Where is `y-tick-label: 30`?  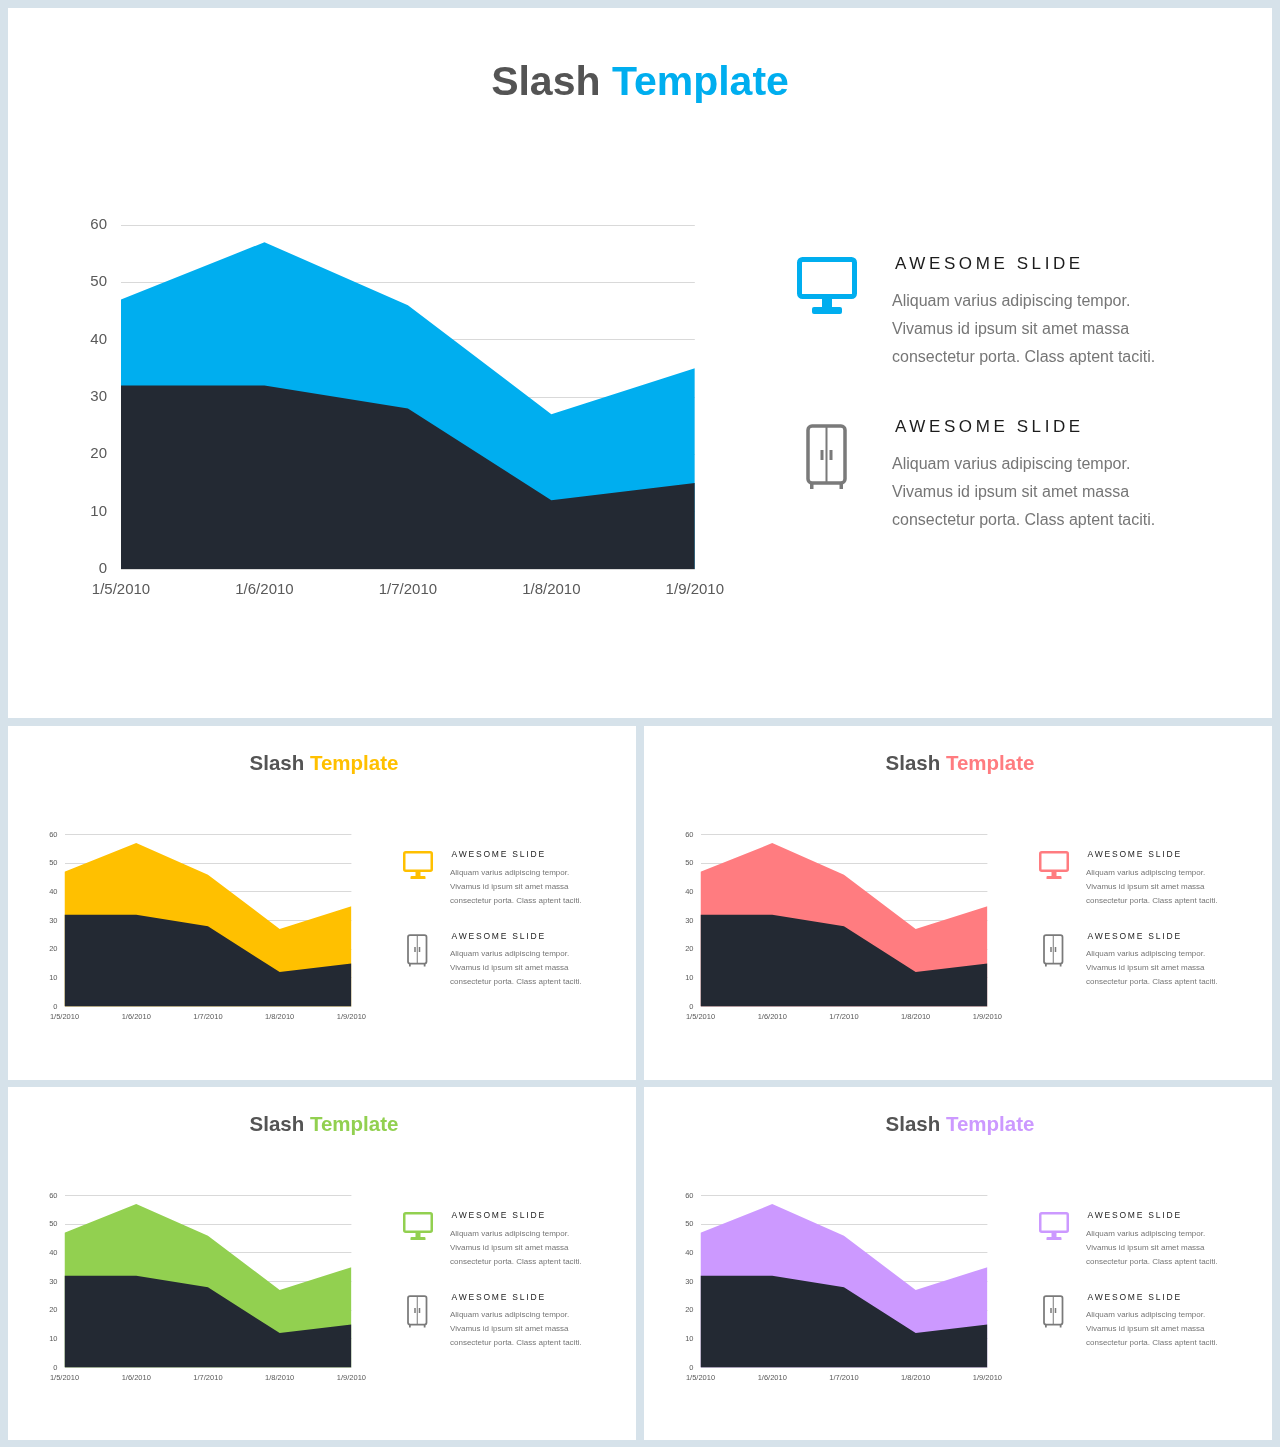
y-tick-label: 30 is located at coordinates (98, 396).